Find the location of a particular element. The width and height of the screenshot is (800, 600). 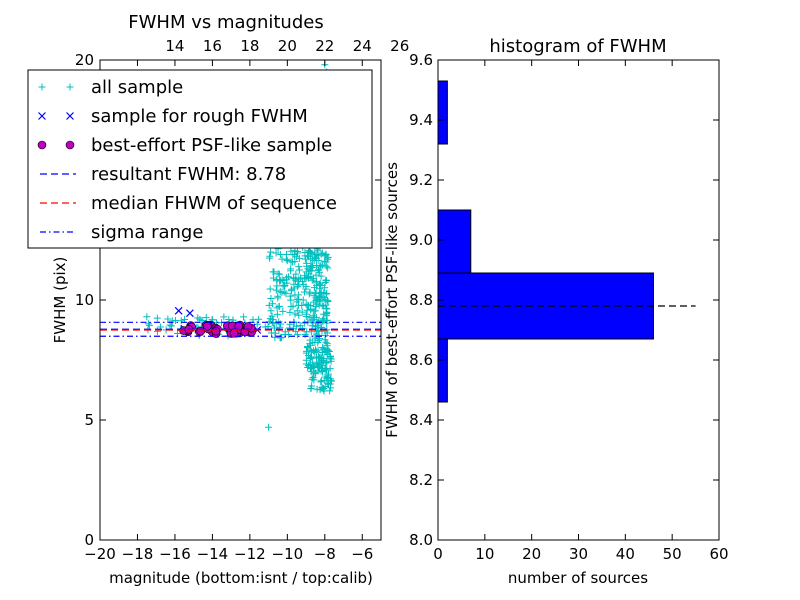

legend-label: all sample is located at coordinates (137, 87).